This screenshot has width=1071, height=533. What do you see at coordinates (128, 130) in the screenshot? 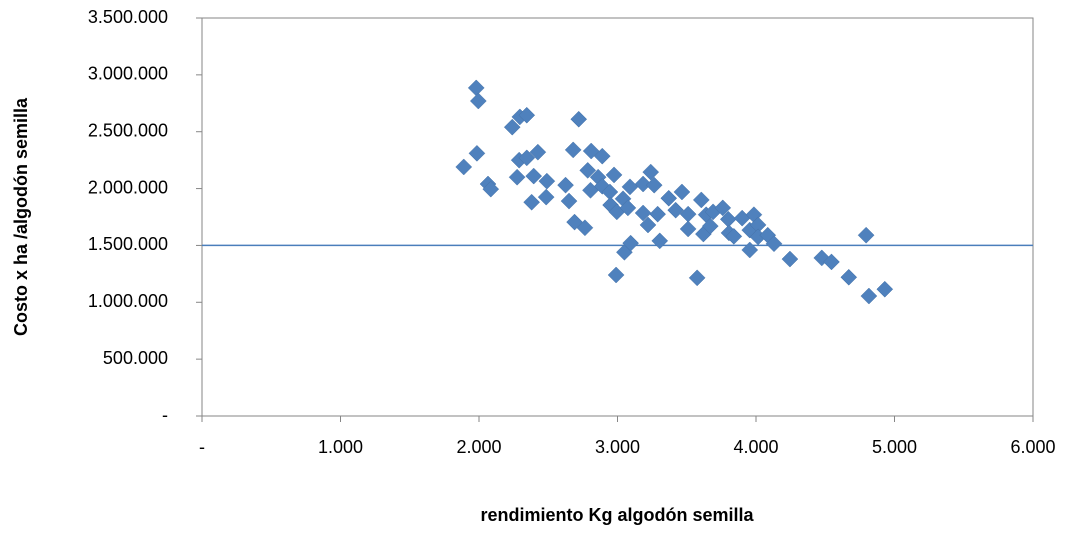
I see `y-tick-label: 2.500.000` at bounding box center [128, 130].